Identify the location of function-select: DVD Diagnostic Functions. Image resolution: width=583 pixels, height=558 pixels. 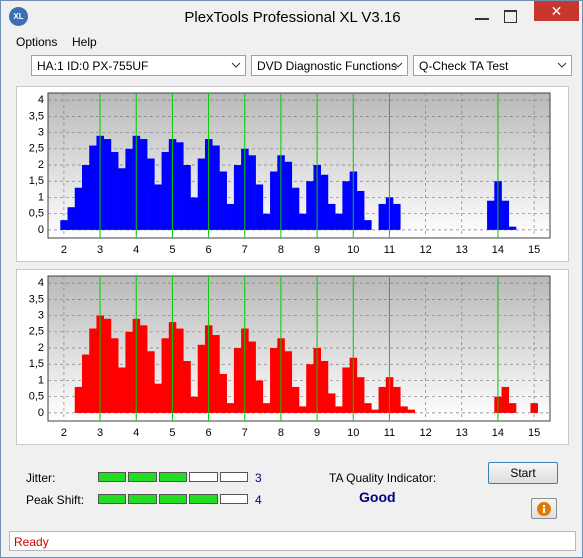
(329, 65).